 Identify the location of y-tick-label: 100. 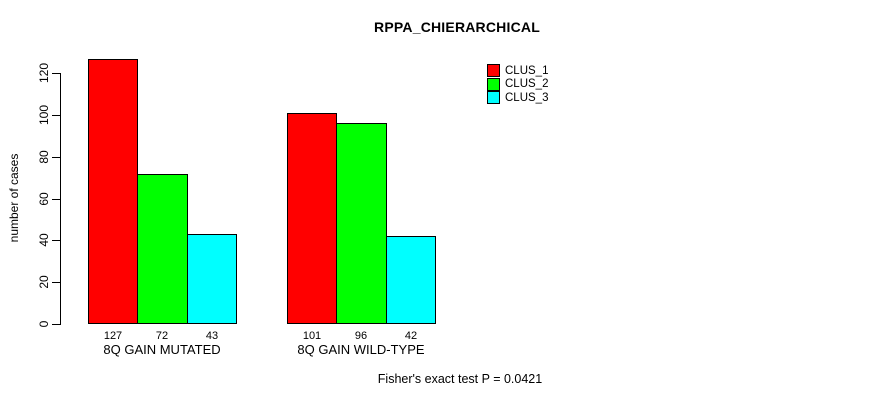
(44, 115).